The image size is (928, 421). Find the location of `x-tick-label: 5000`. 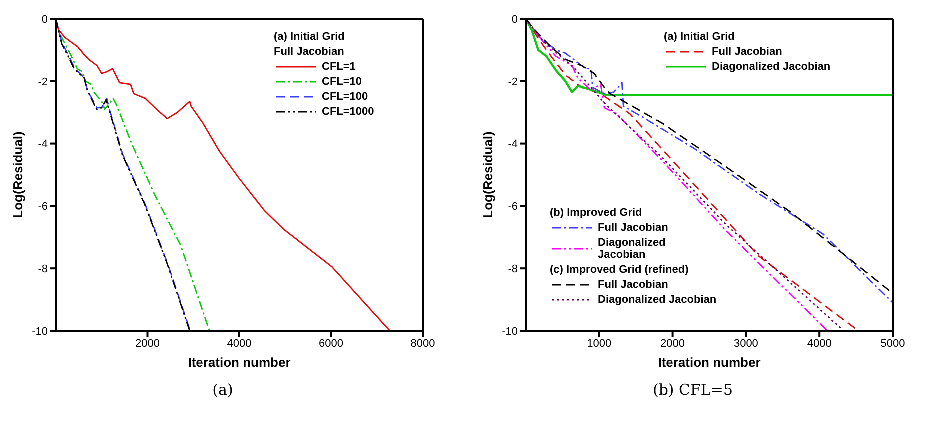

x-tick-label: 5000 is located at coordinates (893, 344).